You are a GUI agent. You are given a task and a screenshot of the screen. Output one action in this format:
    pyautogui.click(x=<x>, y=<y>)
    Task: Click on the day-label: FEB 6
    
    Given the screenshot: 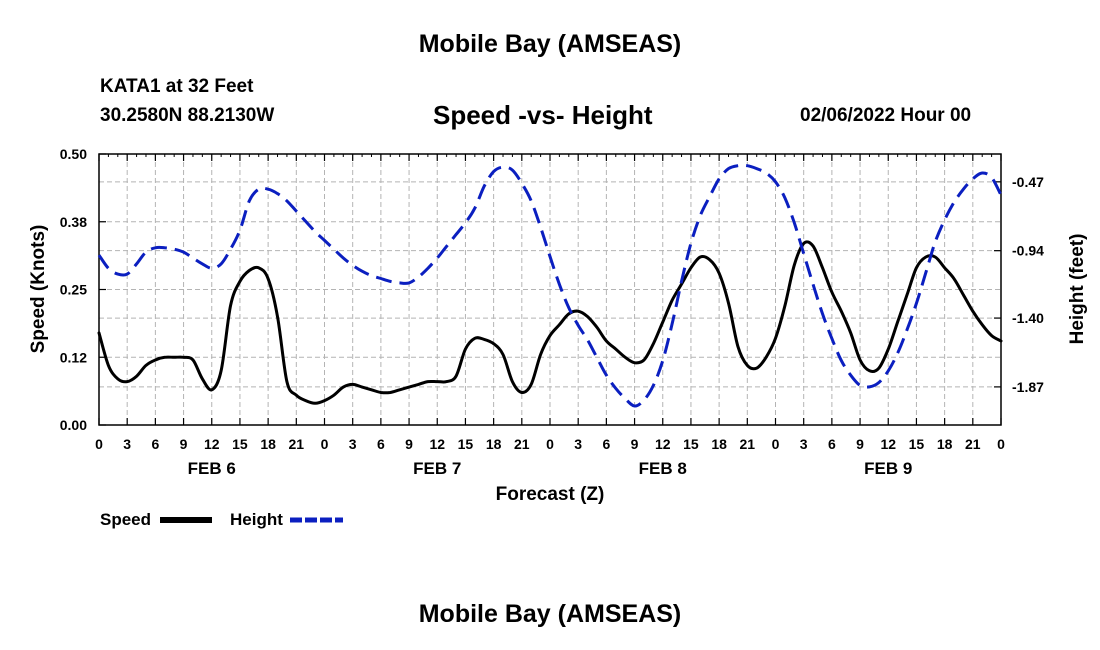 What is the action you would take?
    pyautogui.click(x=212, y=468)
    